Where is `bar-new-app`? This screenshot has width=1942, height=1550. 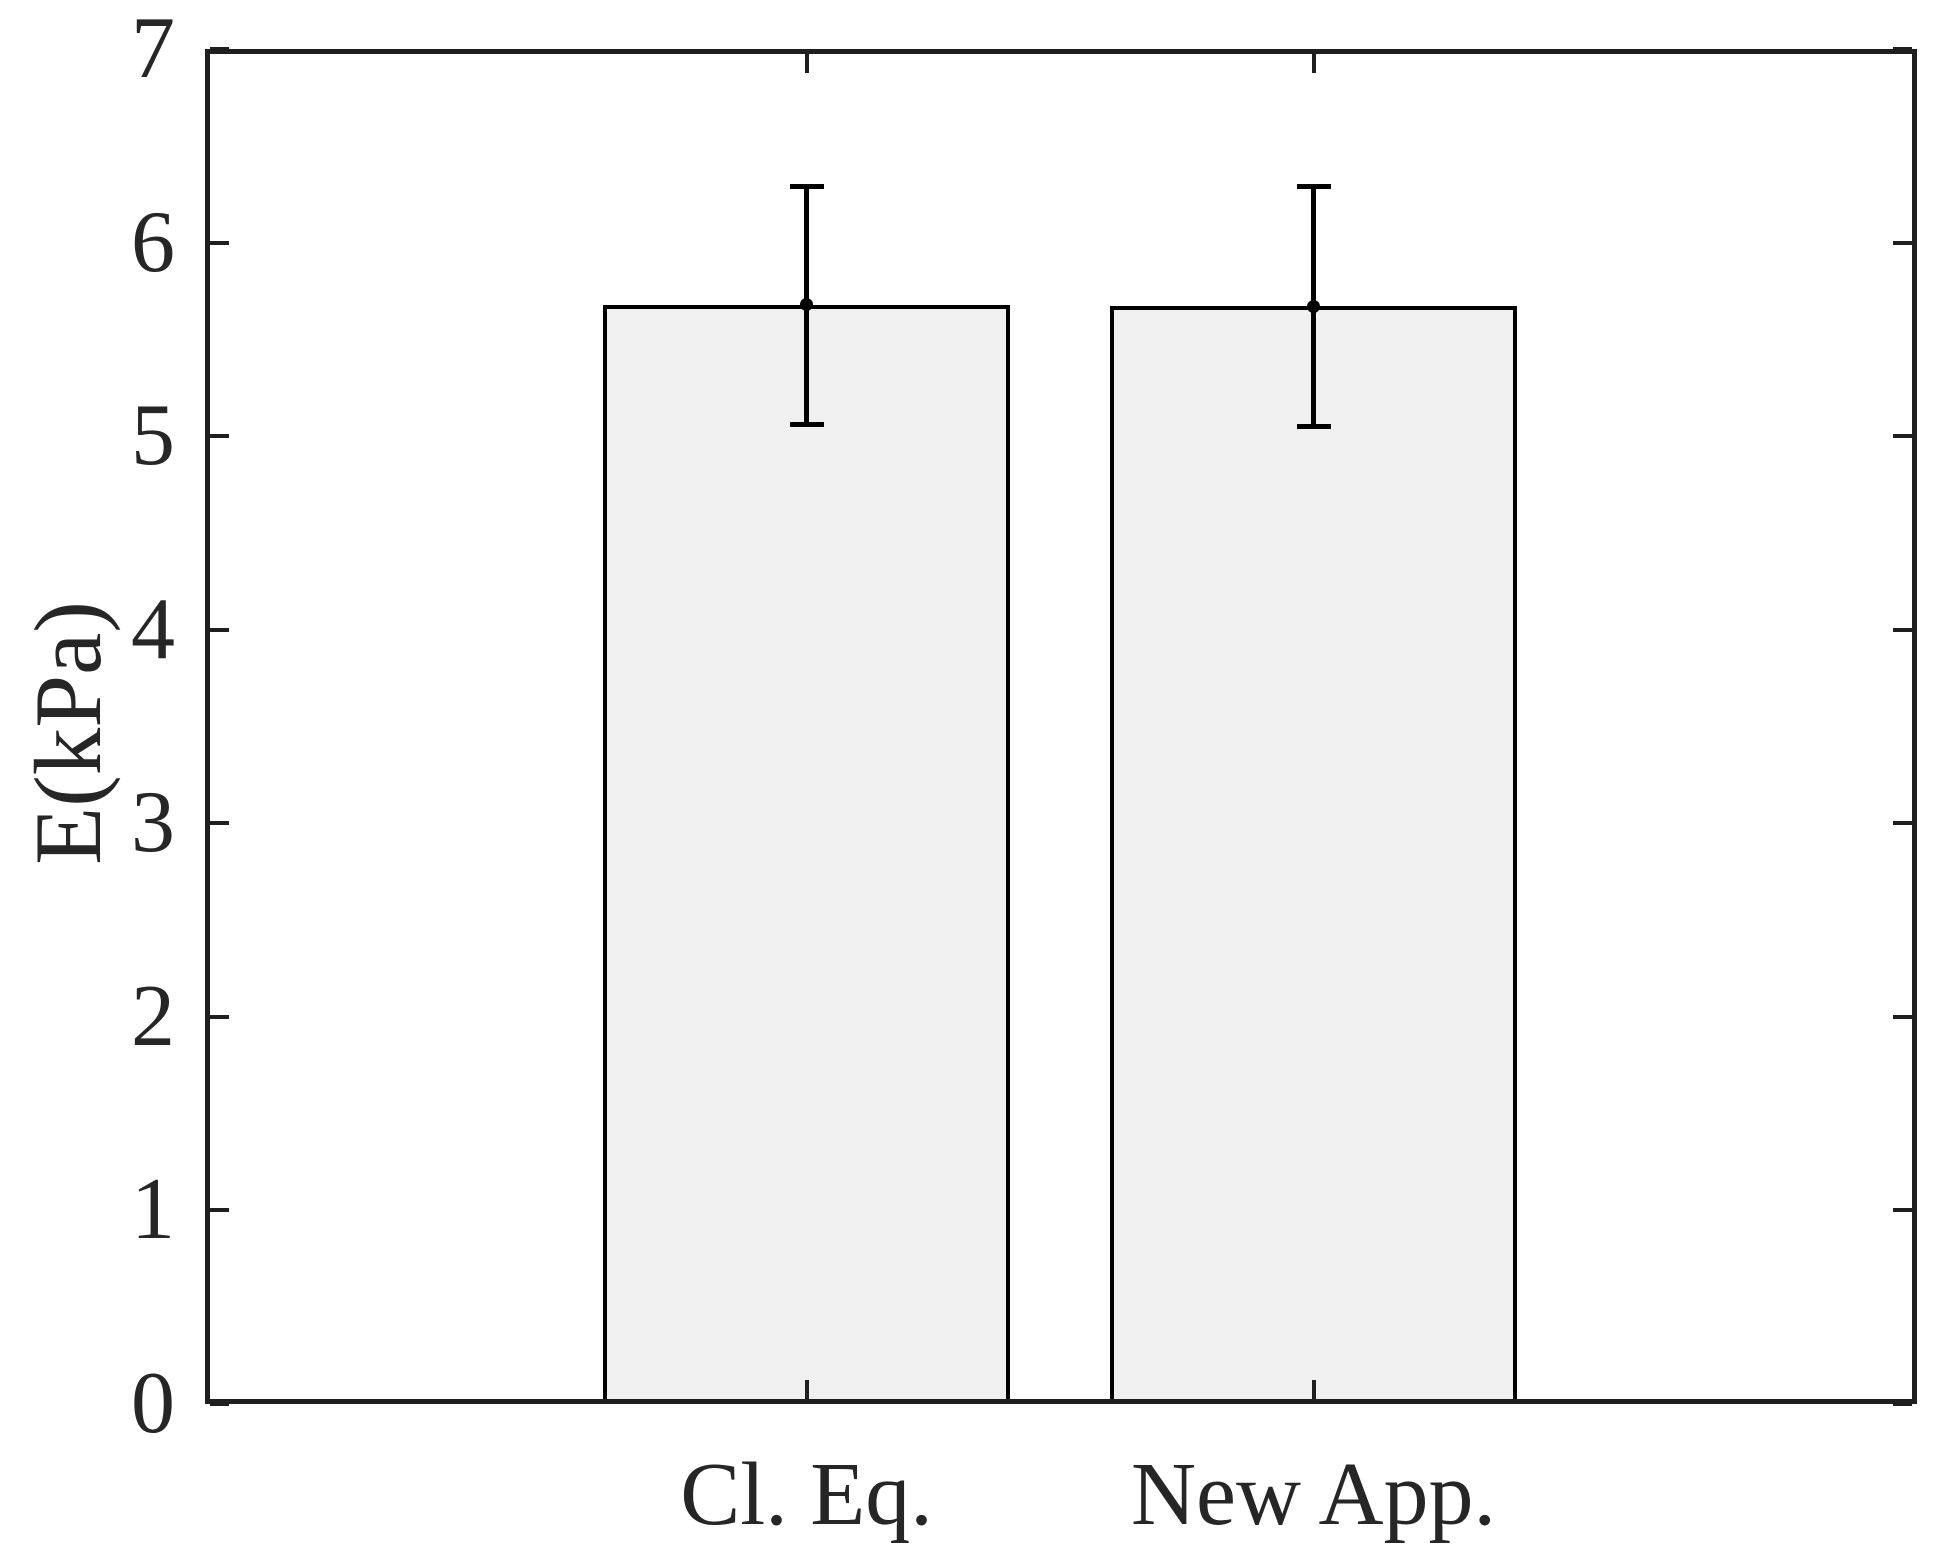
bar-new-app is located at coordinates (1313, 852).